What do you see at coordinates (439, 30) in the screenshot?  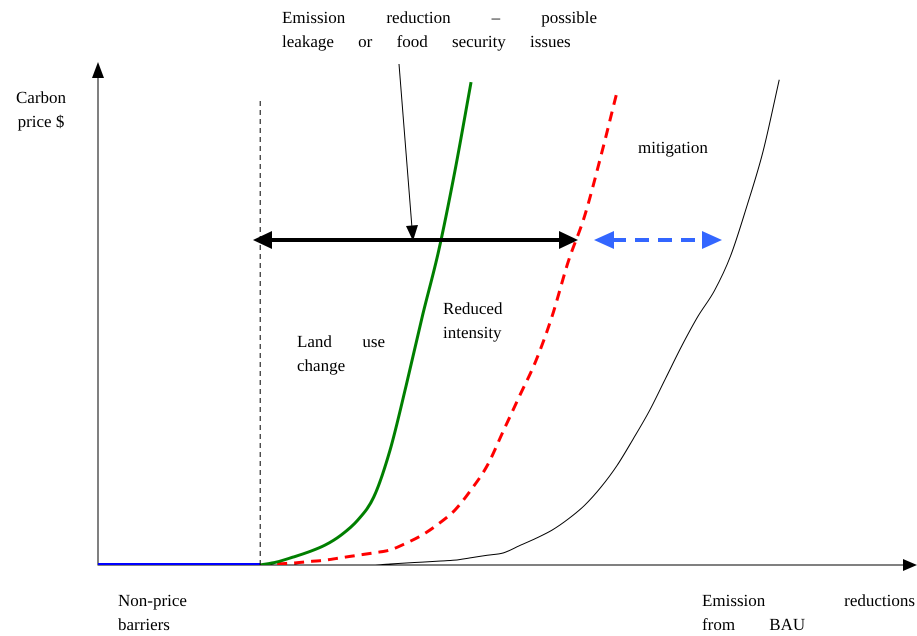 I see `text: Emission reduction – possible leakage or food security issues` at bounding box center [439, 30].